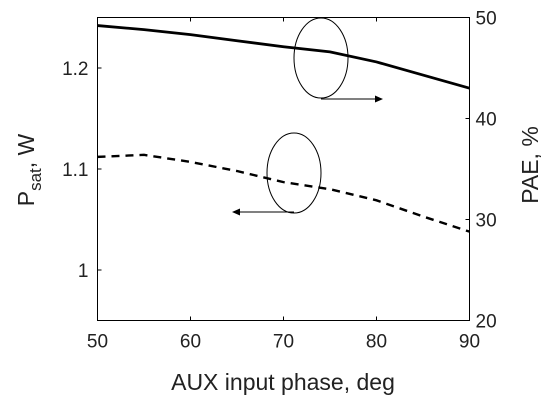 This screenshot has height=400, width=550. Describe the element at coordinates (486, 322) in the screenshot. I see `y-right-tick-label: 20` at that location.